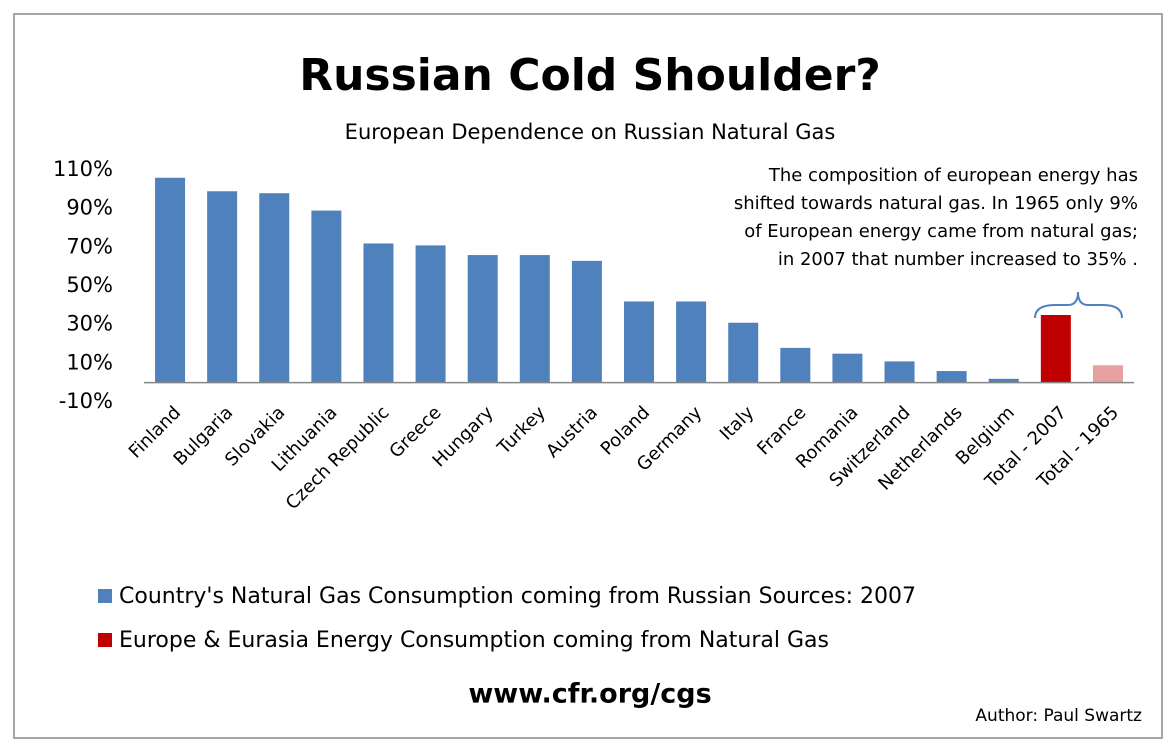  I want to click on bracket, so click(1078, 305).